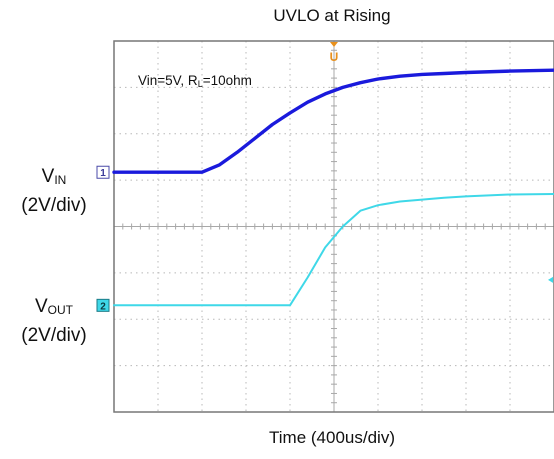 This screenshot has height=459, width=554. I want to click on channel-marker-label: 1, so click(103, 173).